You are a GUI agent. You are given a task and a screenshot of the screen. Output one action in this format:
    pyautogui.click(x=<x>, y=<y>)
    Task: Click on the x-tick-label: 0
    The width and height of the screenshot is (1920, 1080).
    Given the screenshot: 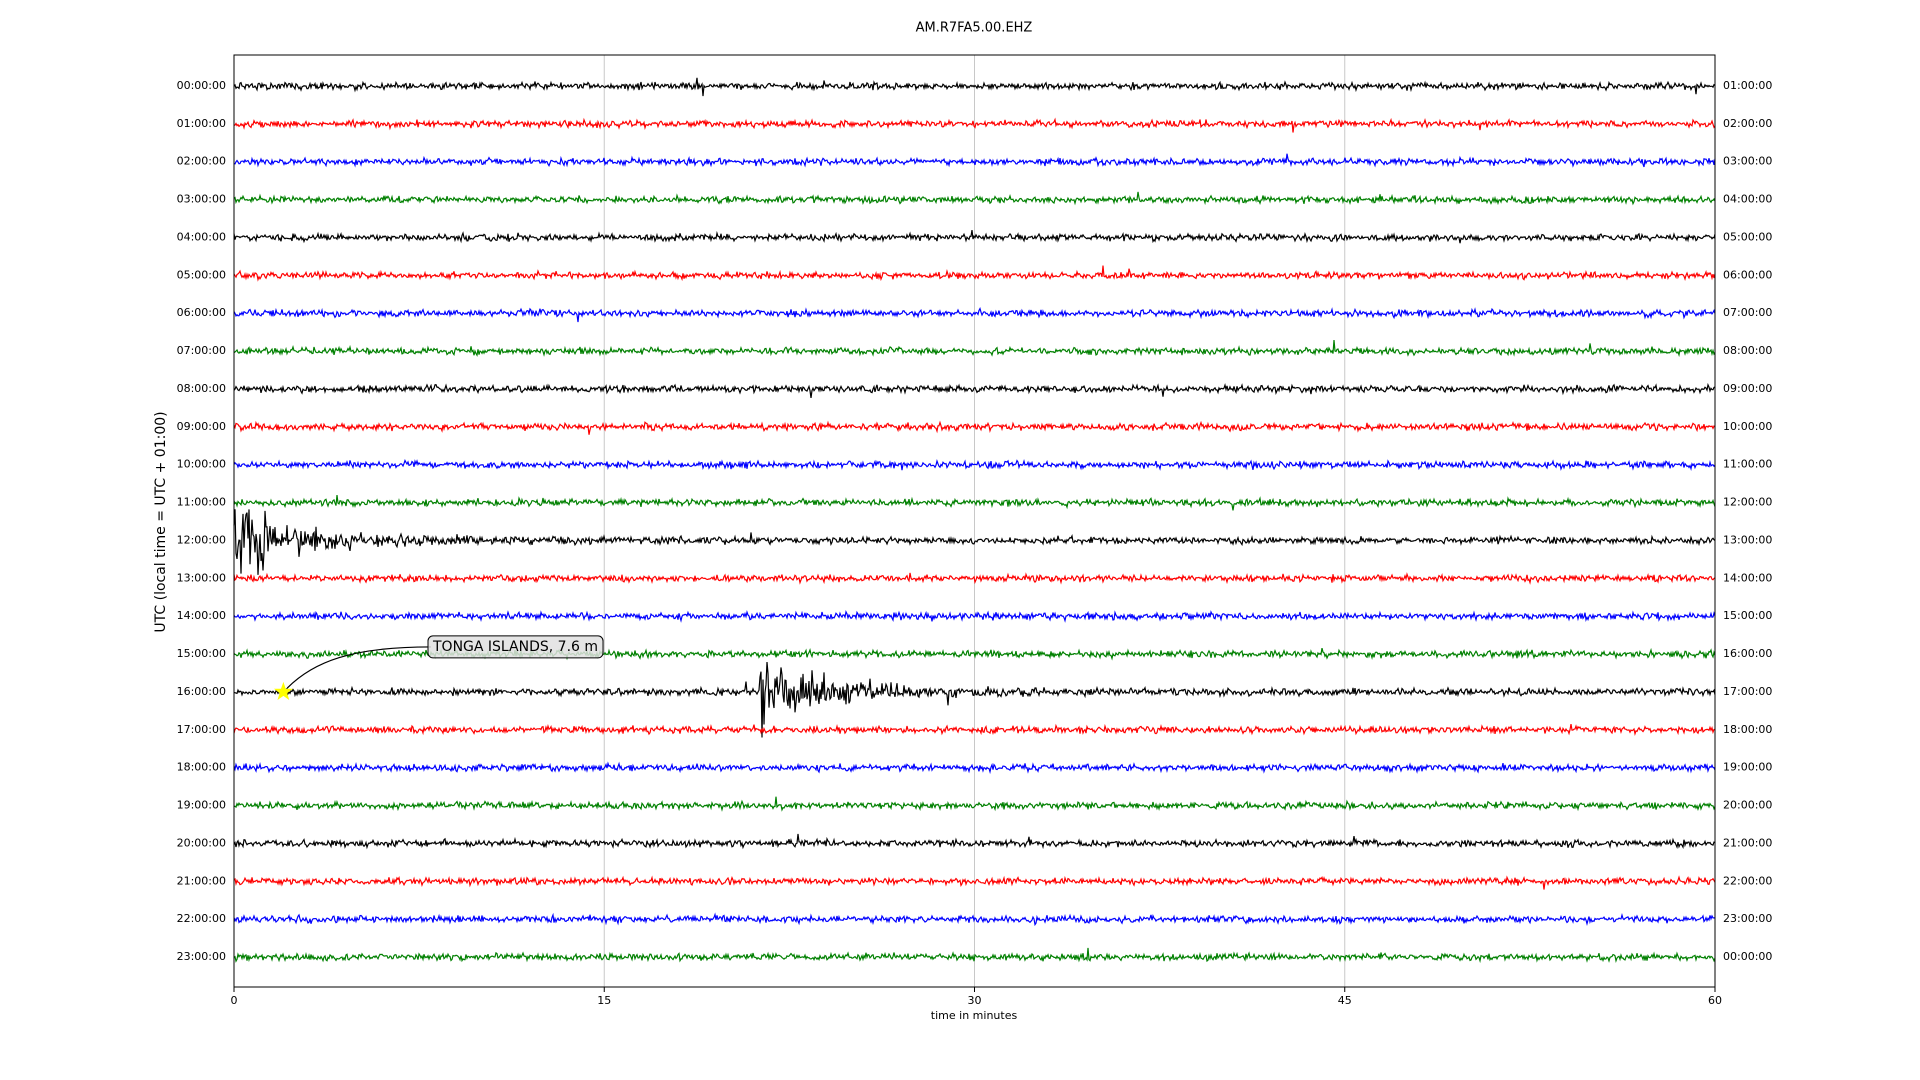 What is the action you would take?
    pyautogui.click(x=234, y=1000)
    